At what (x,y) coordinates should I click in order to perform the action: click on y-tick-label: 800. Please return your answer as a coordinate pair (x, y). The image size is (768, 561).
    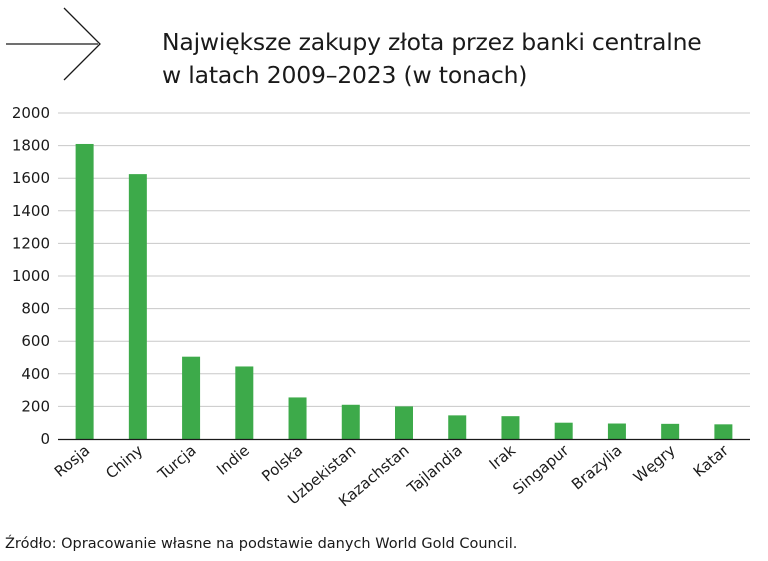
    Looking at the image, I should click on (35, 309).